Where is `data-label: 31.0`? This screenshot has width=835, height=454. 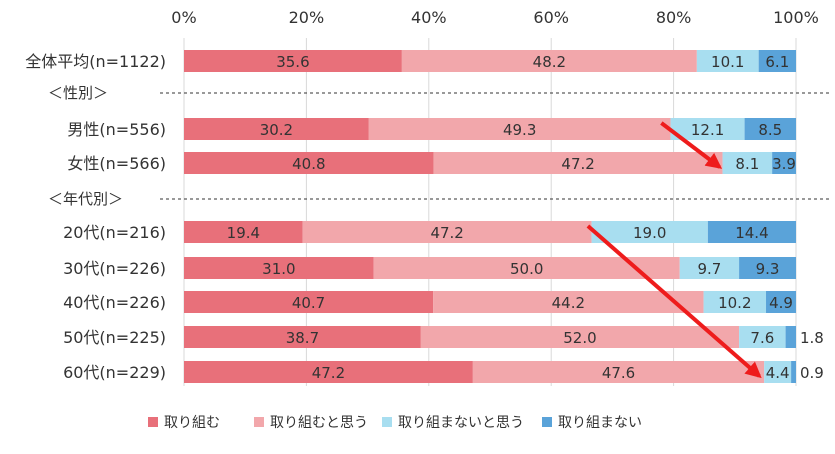
data-label: 31.0 is located at coordinates (278, 269).